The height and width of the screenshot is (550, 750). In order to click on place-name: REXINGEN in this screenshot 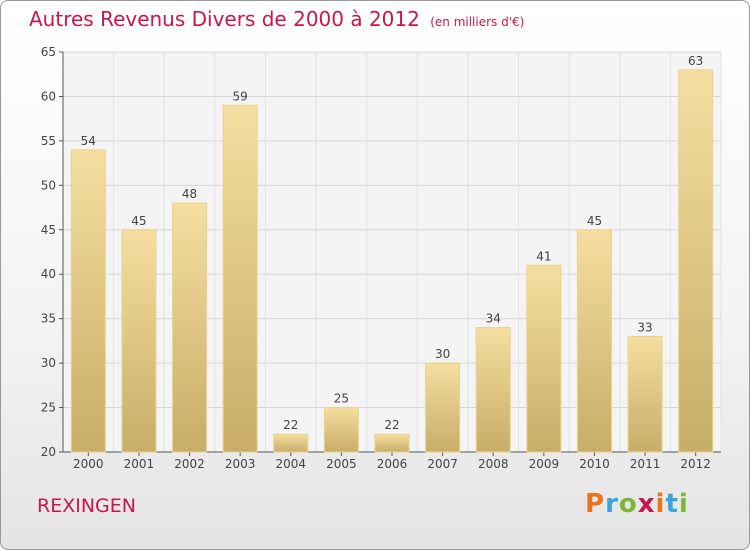, I will do `click(86, 506)`.